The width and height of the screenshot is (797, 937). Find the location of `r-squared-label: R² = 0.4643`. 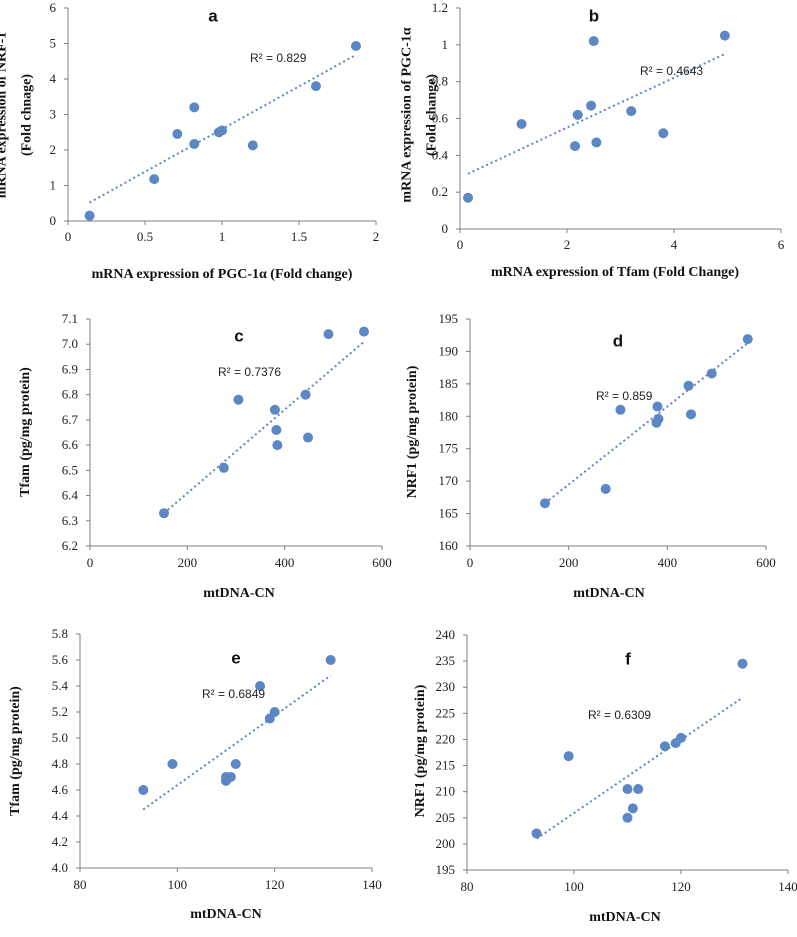

r-squared-label: R² = 0.4643 is located at coordinates (671, 71).